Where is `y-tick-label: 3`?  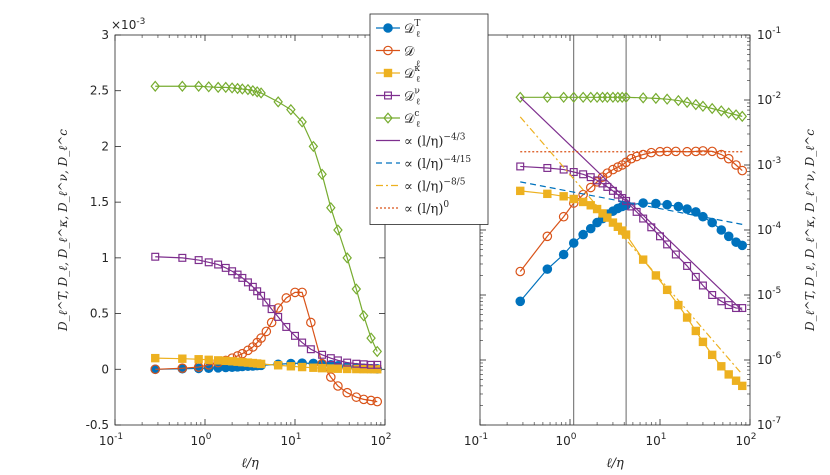
y-tick-label: 3 is located at coordinates (105, 35).